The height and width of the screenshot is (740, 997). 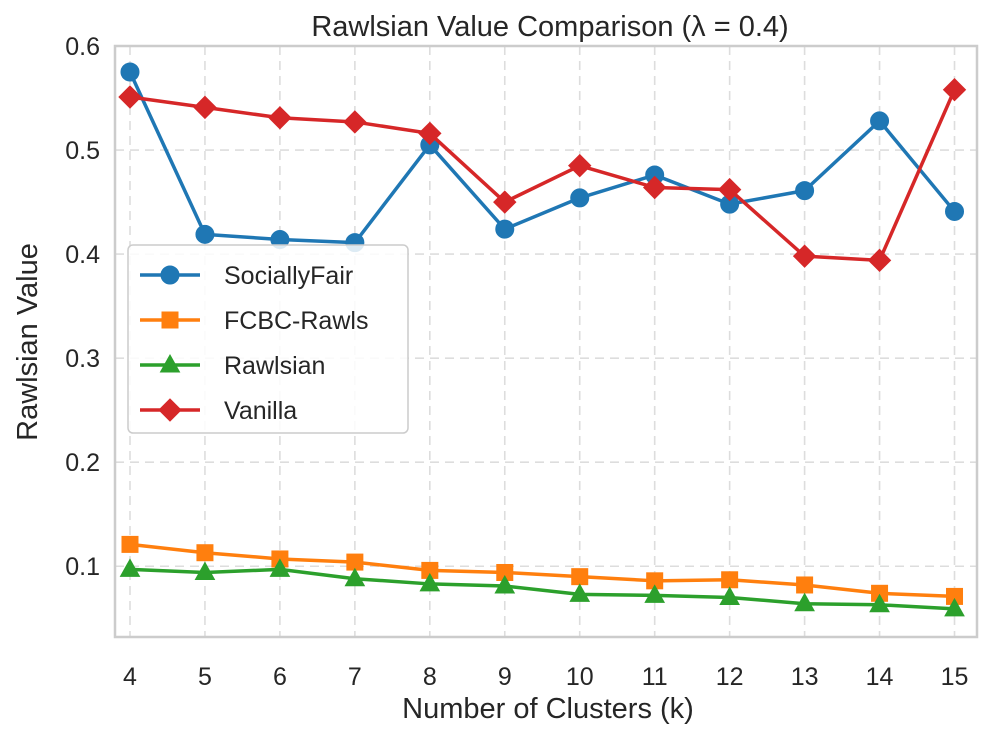 What do you see at coordinates (955, 677) in the screenshot?
I see `x-tick-label: 15` at bounding box center [955, 677].